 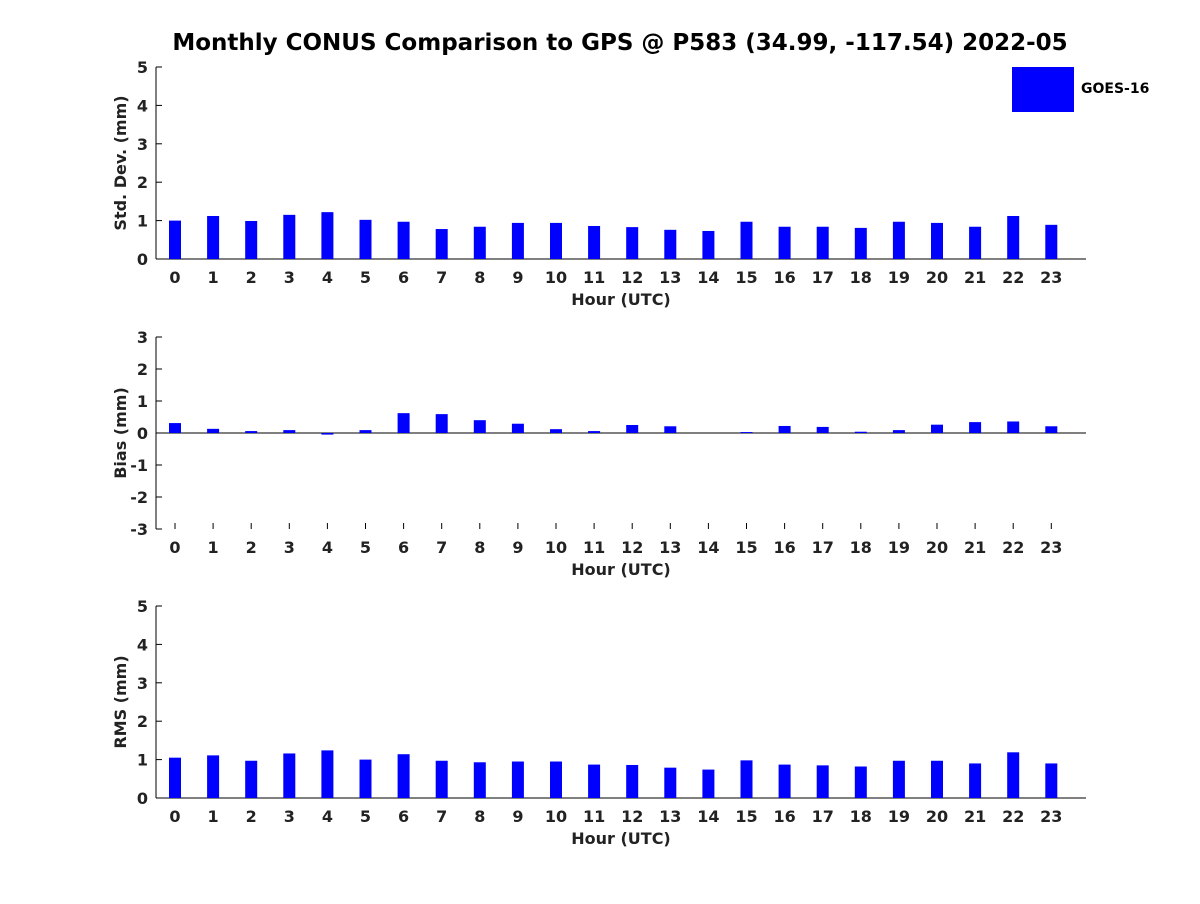 I want to click on legend: GOES-16, so click(x=1087, y=90).